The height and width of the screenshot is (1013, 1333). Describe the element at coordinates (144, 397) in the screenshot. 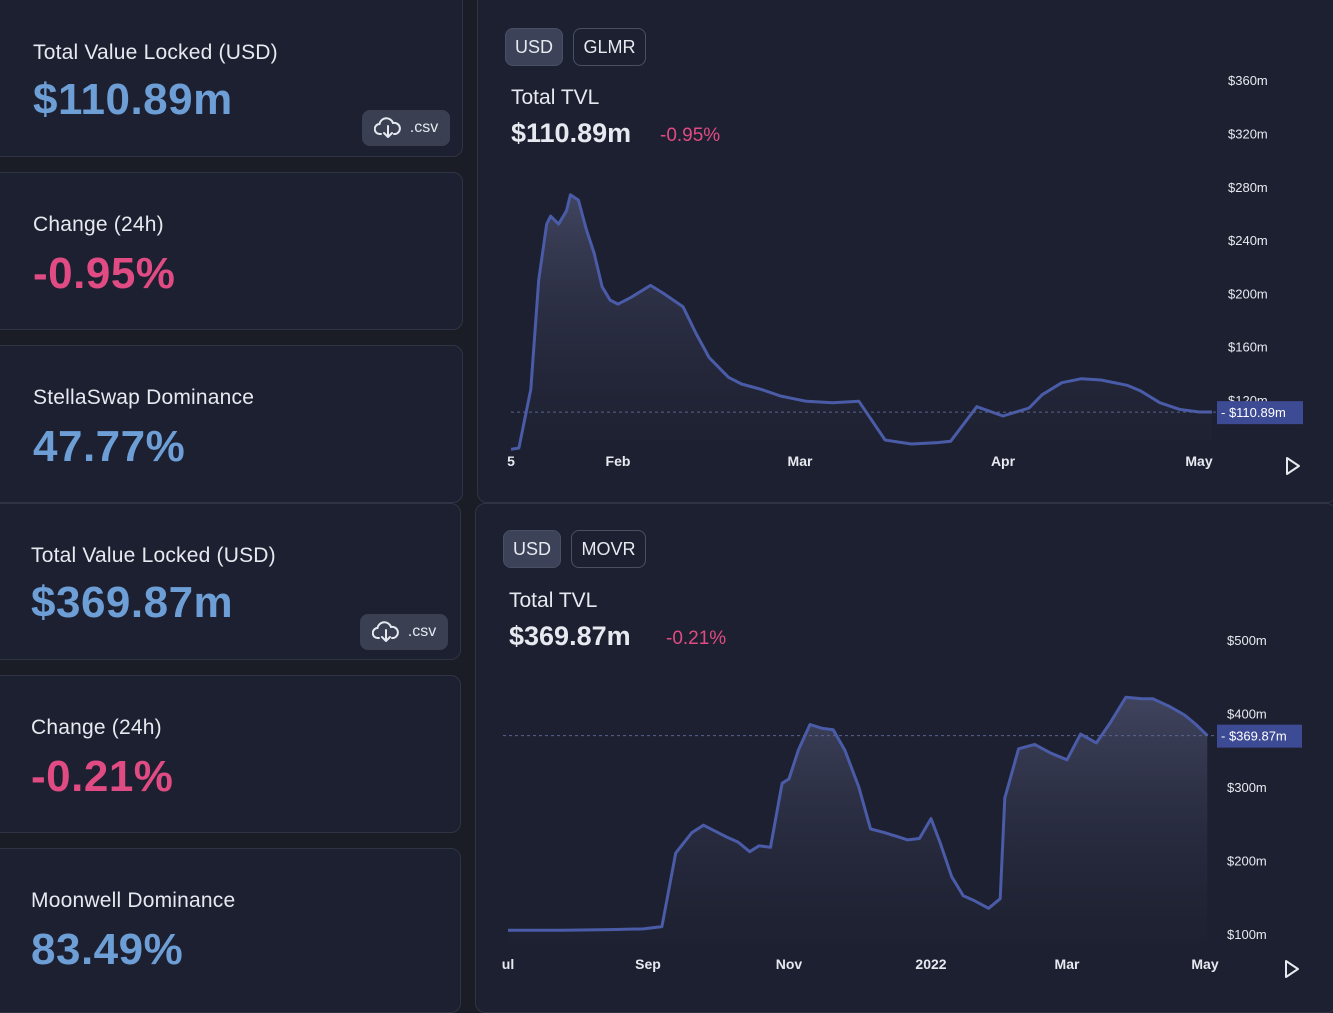

I see `dominance-label: StellaSwap Dominance` at that location.